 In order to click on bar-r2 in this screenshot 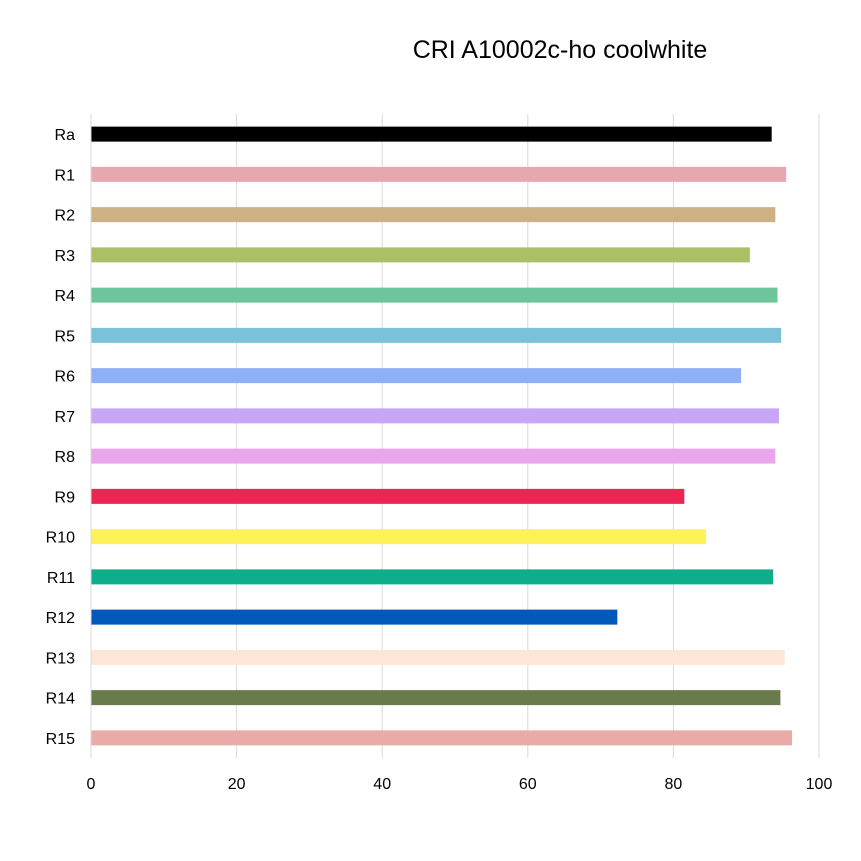, I will do `click(433, 215)`.